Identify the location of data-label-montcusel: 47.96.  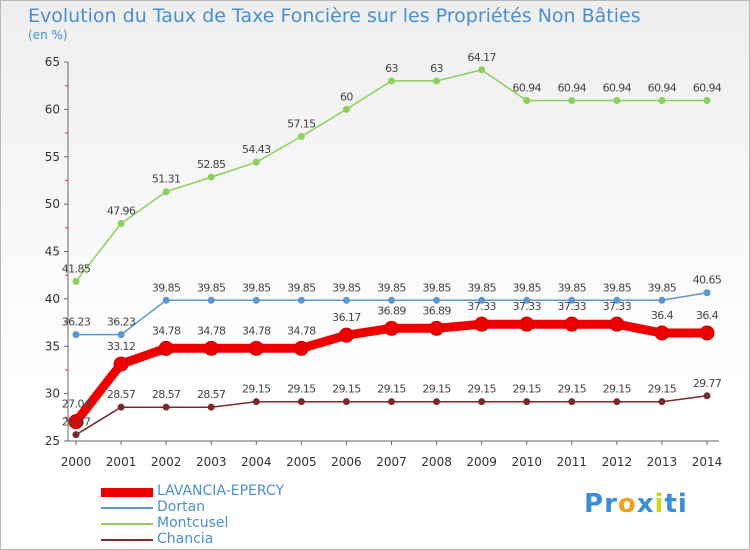
(121, 210).